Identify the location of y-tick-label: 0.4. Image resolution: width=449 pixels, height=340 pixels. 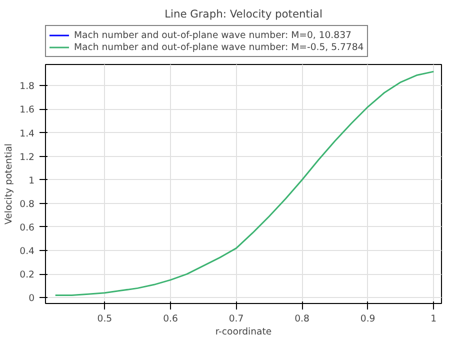
(27, 252).